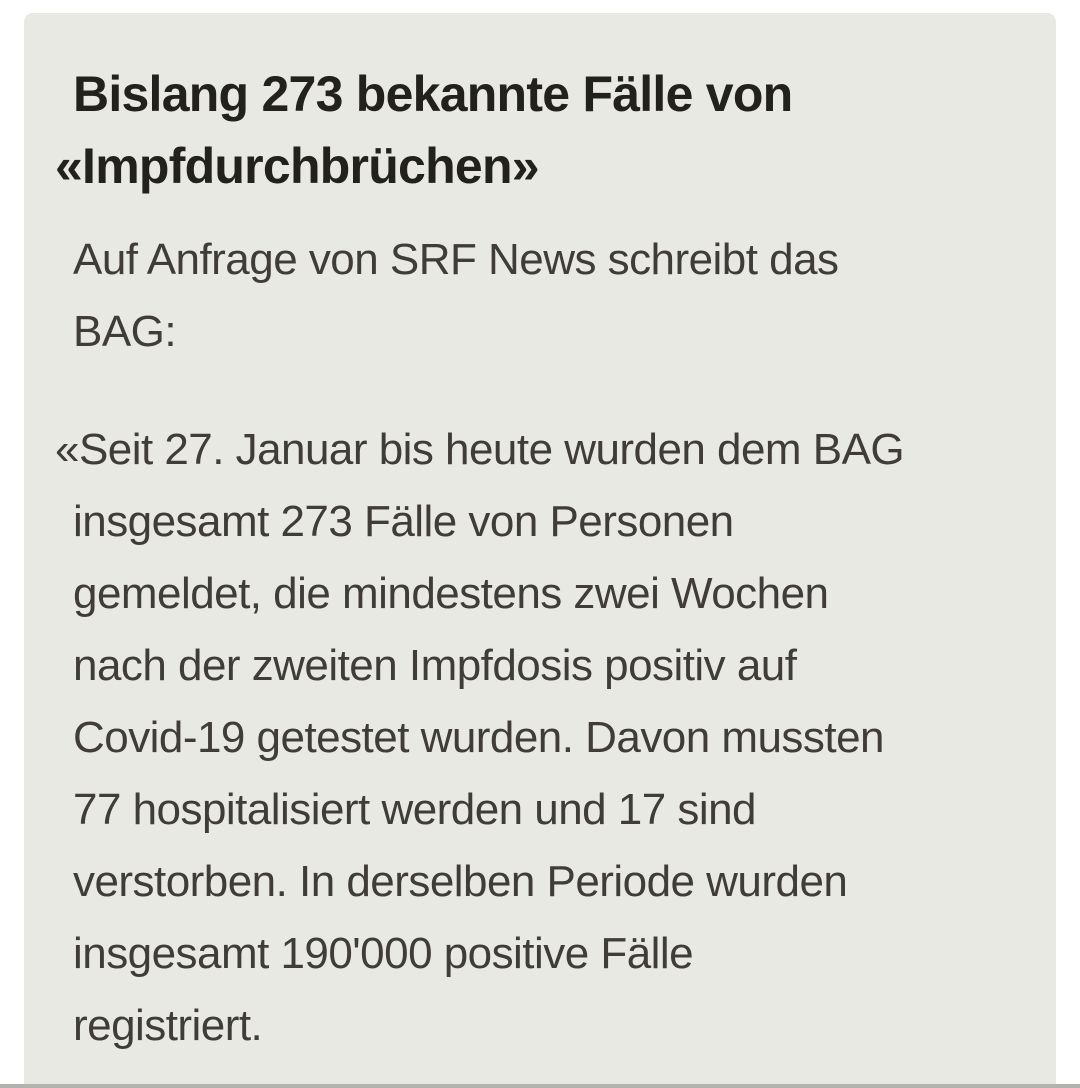 The width and height of the screenshot is (1080, 1088). Describe the element at coordinates (540, 1086) in the screenshot. I see `bottom-divider` at that location.